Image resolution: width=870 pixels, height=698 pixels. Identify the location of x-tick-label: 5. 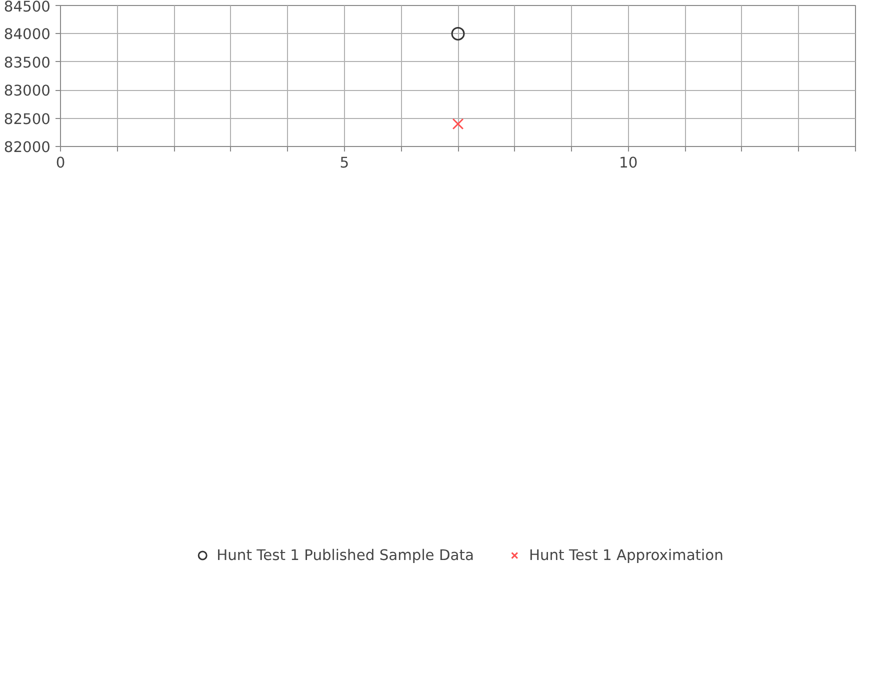
(345, 163).